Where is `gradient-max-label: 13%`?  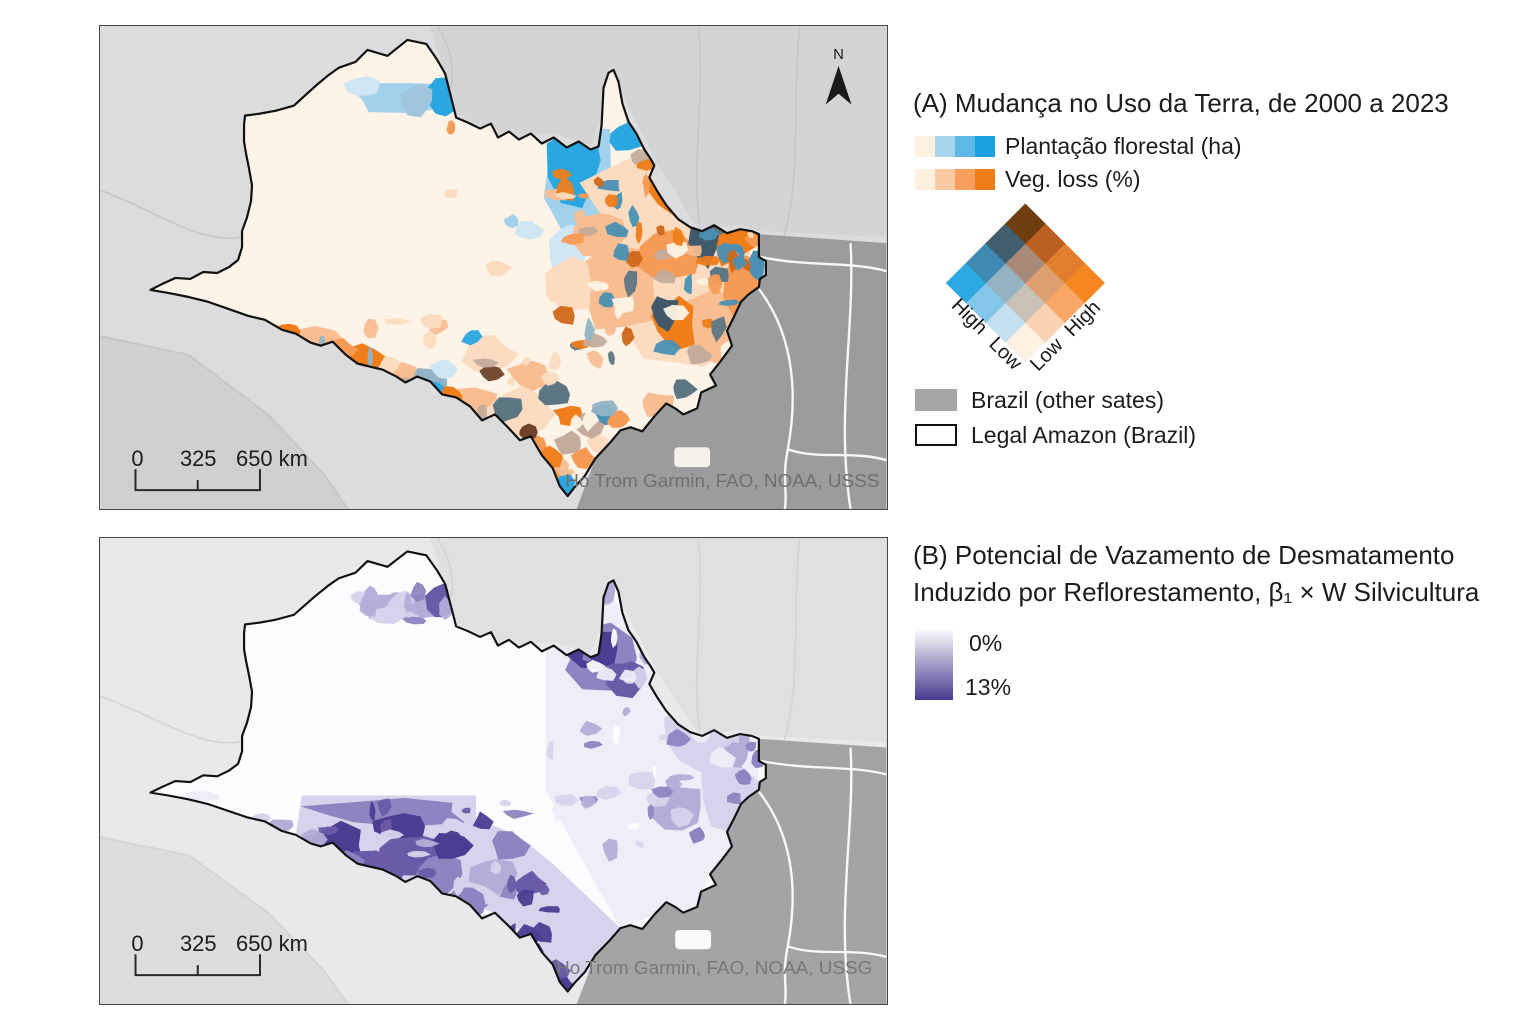 gradient-max-label: 13% is located at coordinates (988, 687).